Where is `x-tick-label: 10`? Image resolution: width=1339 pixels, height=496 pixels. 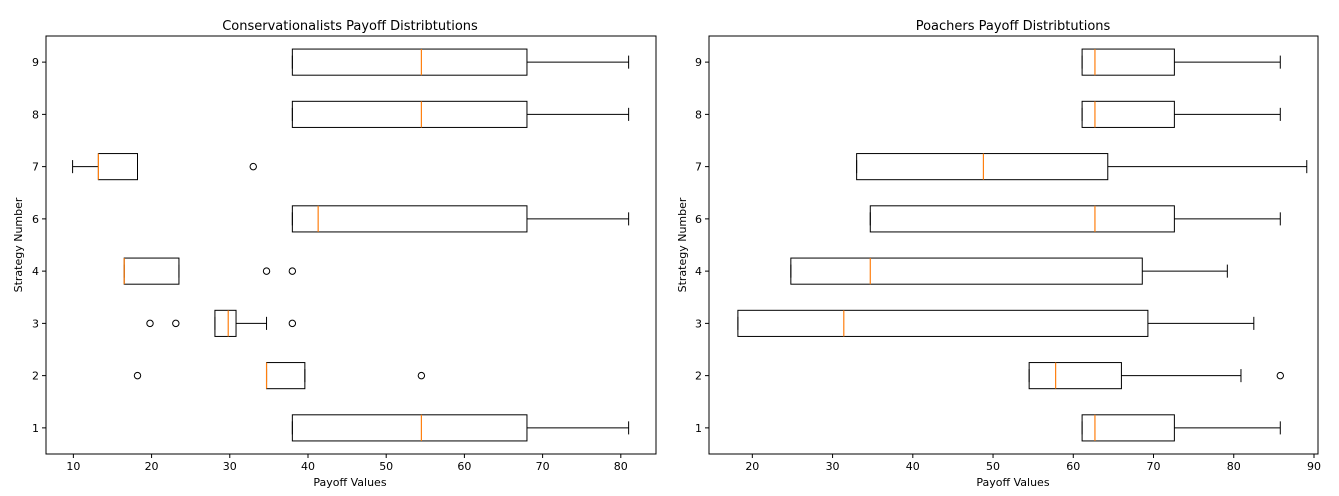
x-tick-label: 10 is located at coordinates (73, 466).